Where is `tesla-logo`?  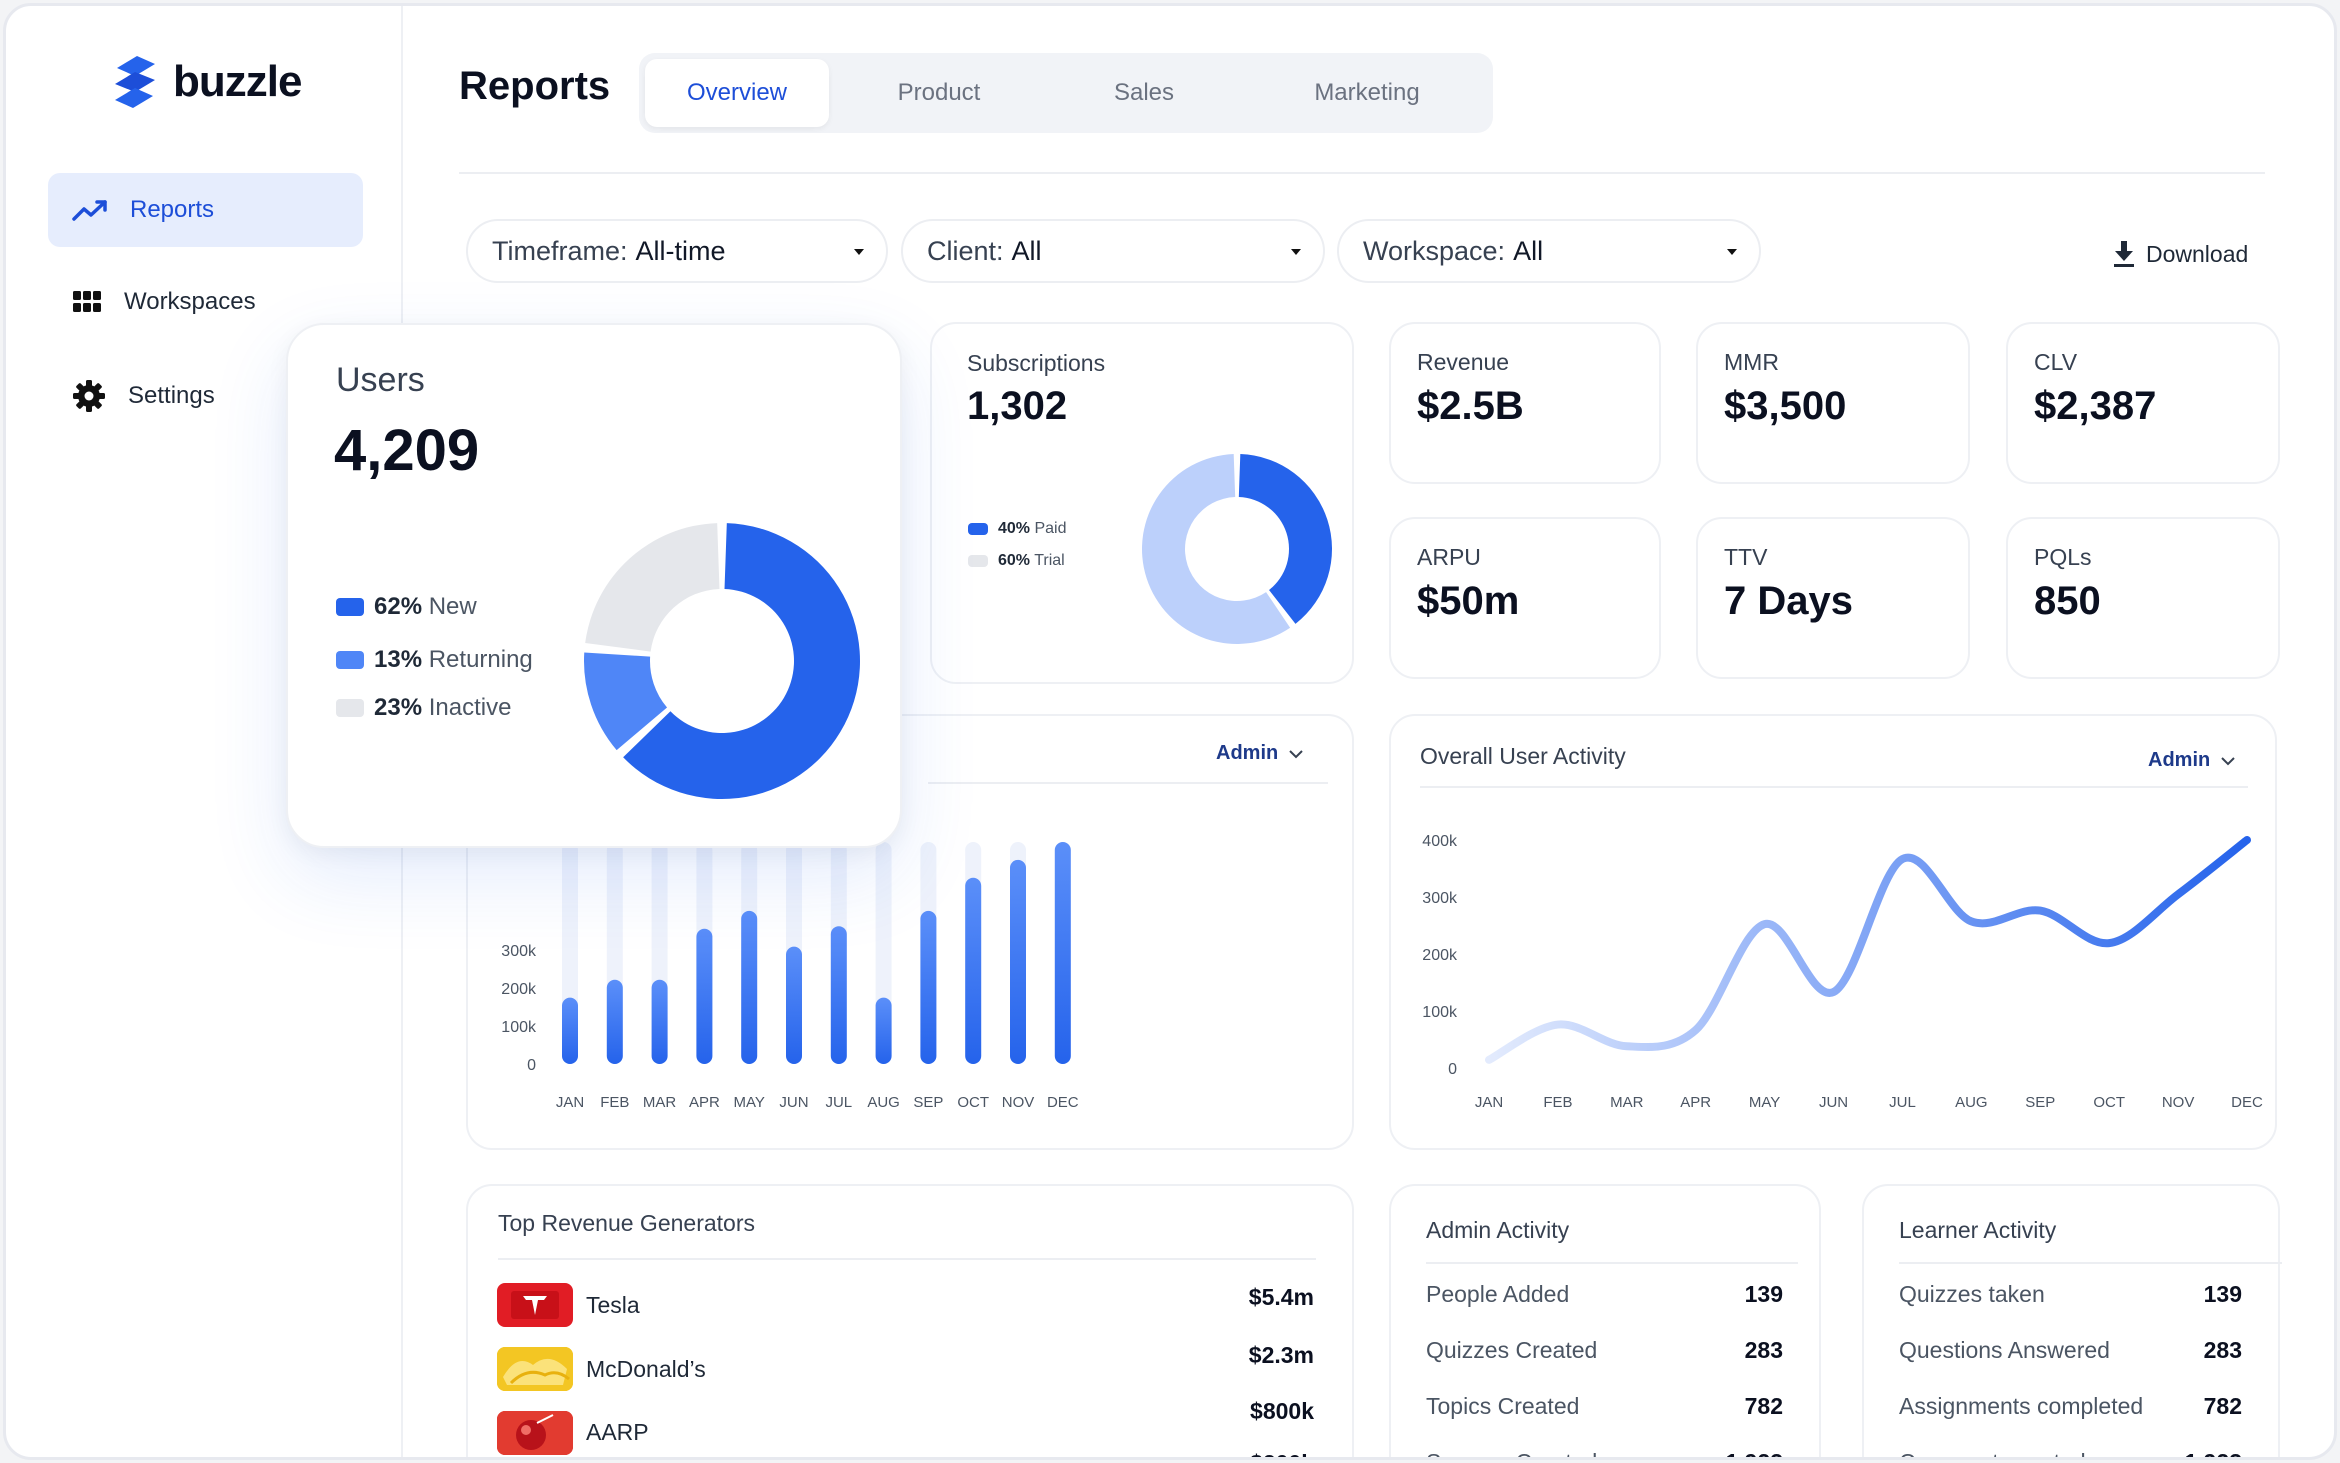 tesla-logo is located at coordinates (535, 1305).